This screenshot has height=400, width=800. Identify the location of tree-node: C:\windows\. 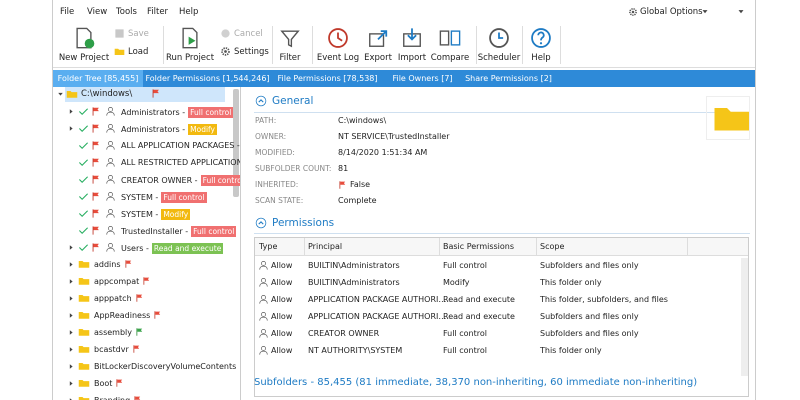
(107, 94).